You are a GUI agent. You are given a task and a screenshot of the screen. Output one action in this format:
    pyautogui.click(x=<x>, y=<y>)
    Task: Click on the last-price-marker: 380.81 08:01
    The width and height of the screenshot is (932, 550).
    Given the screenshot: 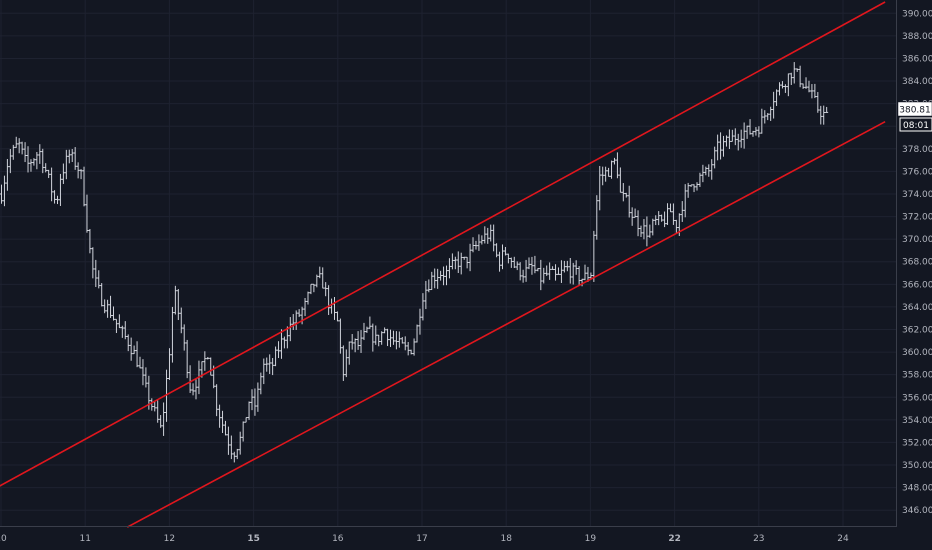 What is the action you would take?
    pyautogui.click(x=914, y=116)
    